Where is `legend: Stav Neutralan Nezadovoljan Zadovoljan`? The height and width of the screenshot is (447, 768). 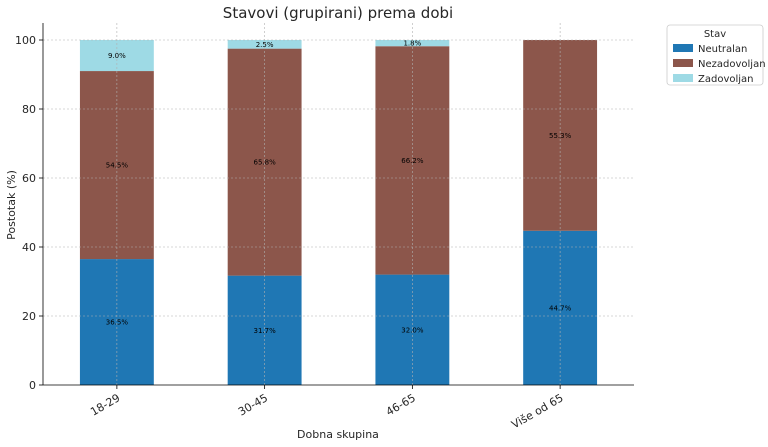
legend: Stav Neutralan Nezadovoljan Zadovoljan is located at coordinates (716, 55).